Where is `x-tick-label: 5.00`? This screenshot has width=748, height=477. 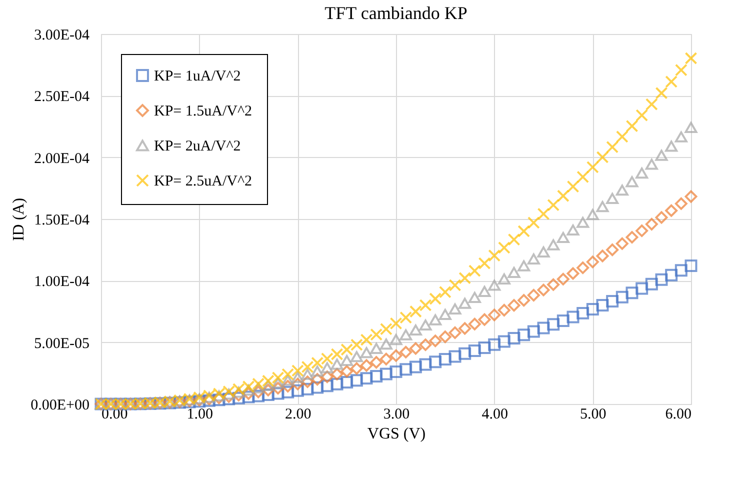 x-tick-label: 5.00 is located at coordinates (593, 414).